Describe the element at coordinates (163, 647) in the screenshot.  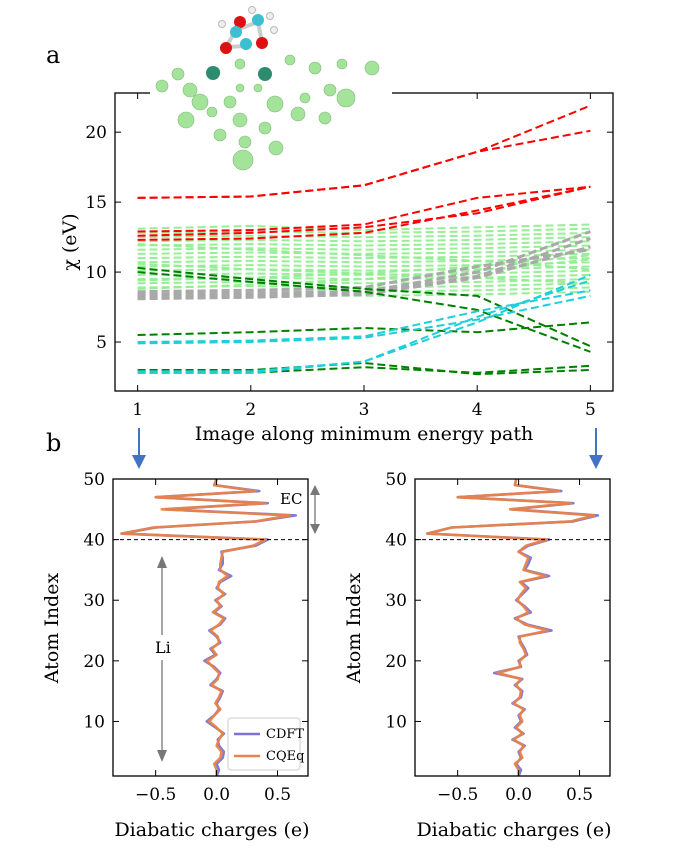
I see `li-label: Li` at that location.